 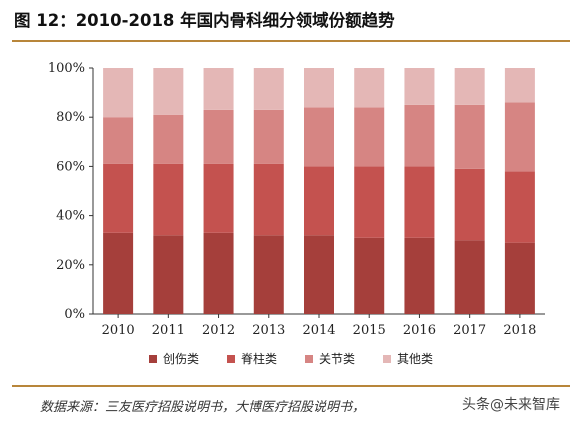 I want to click on watermark: 头条@未来智库, so click(x=511, y=404).